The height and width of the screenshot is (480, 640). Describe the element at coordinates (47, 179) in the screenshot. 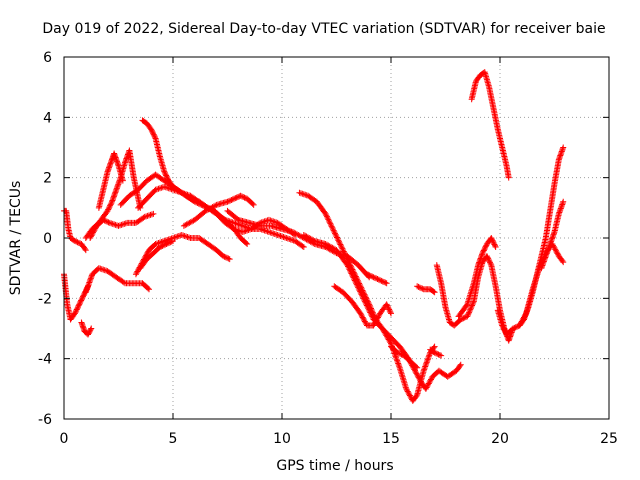

I see `y-tick-label: 2` at that location.